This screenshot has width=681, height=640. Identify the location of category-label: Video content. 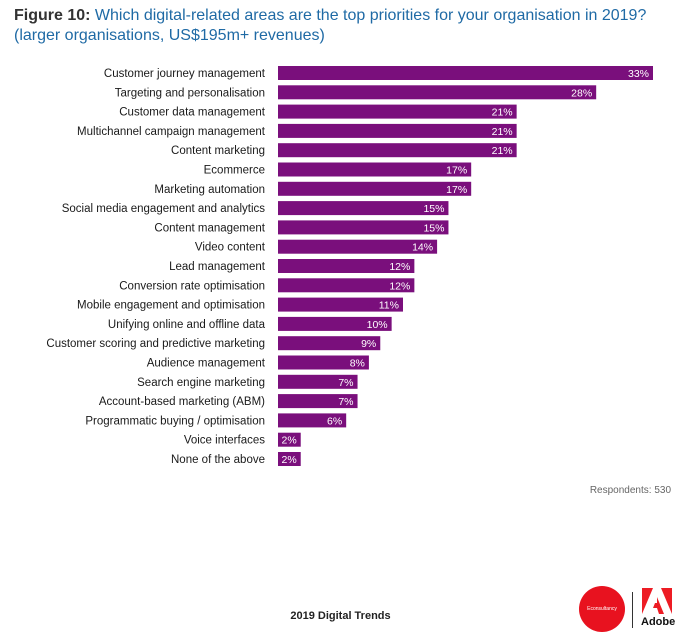
(230, 248).